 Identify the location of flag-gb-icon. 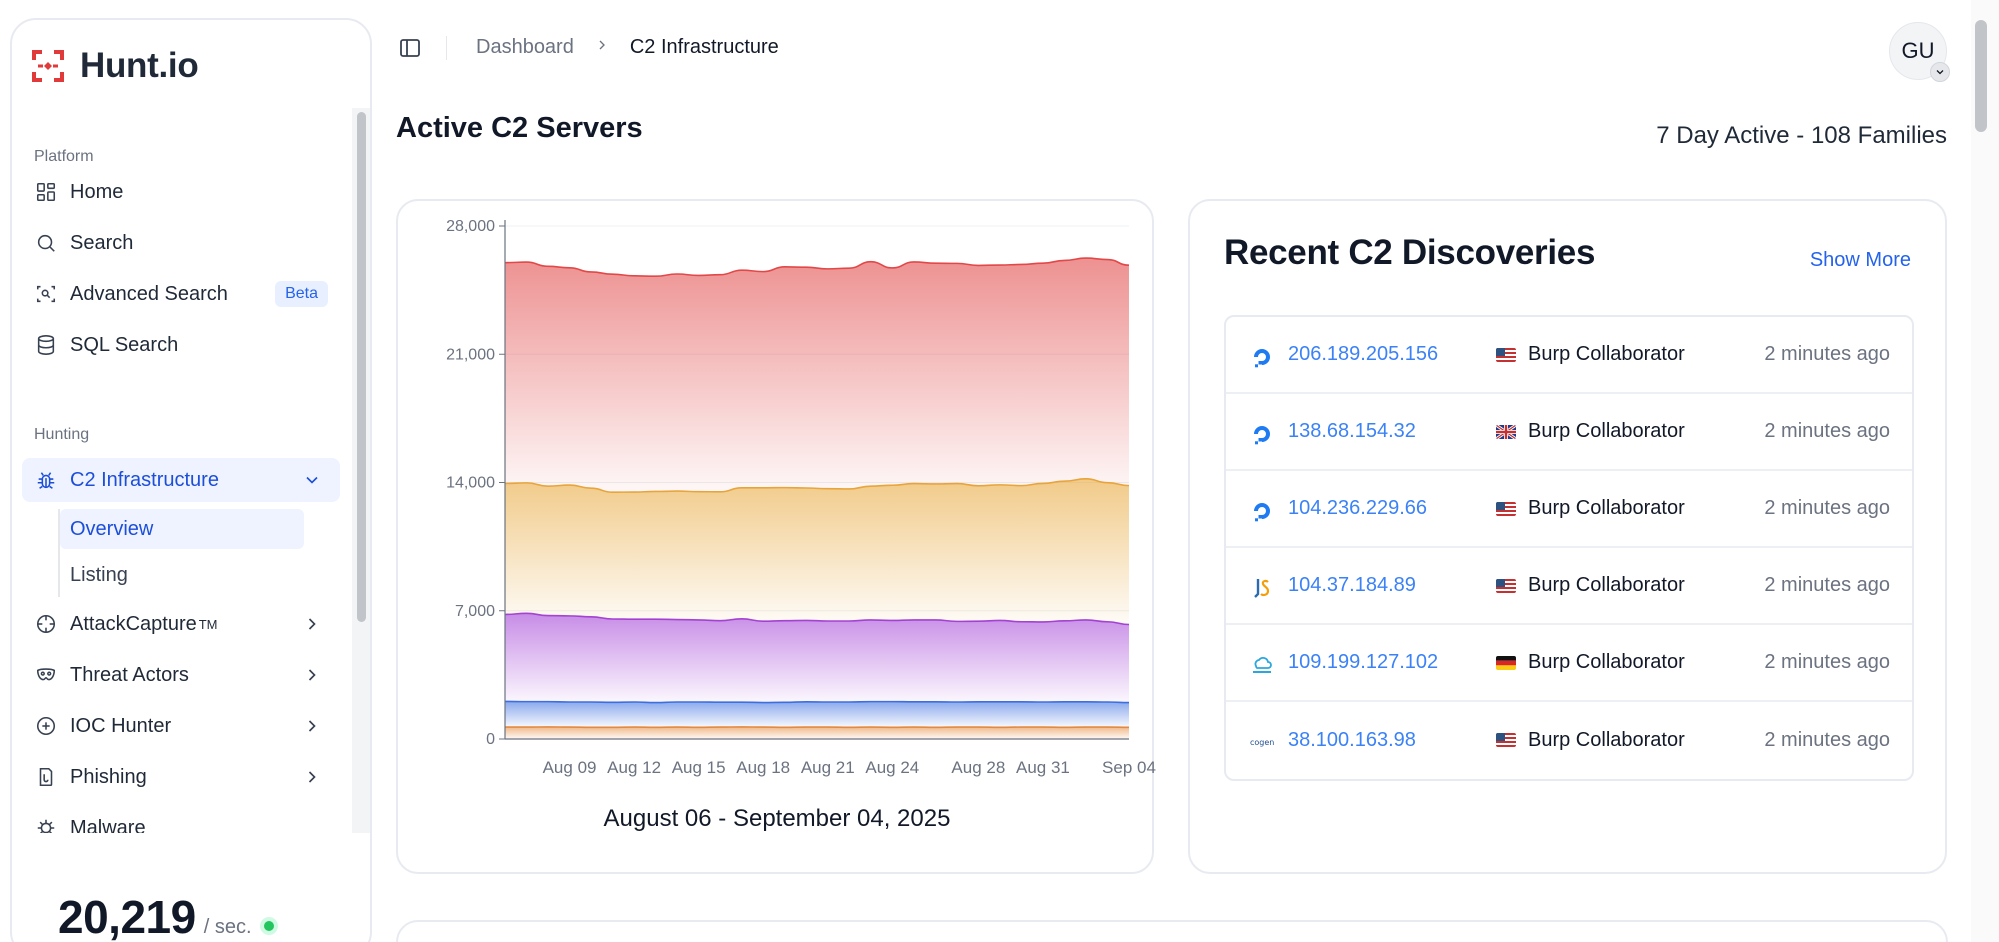
(1506, 432).